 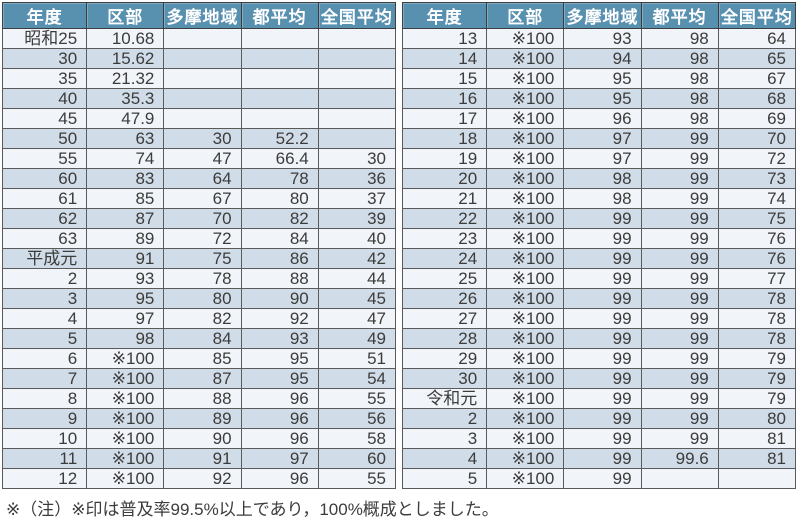 I want to click on value-cell: 30, so click(x=357, y=158).